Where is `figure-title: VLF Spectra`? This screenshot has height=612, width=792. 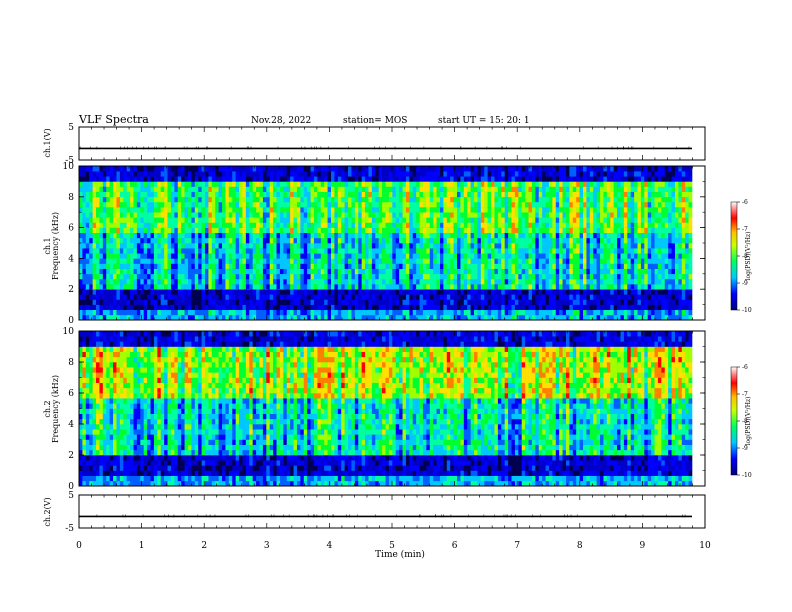
figure-title: VLF Spectra is located at coordinates (113, 119).